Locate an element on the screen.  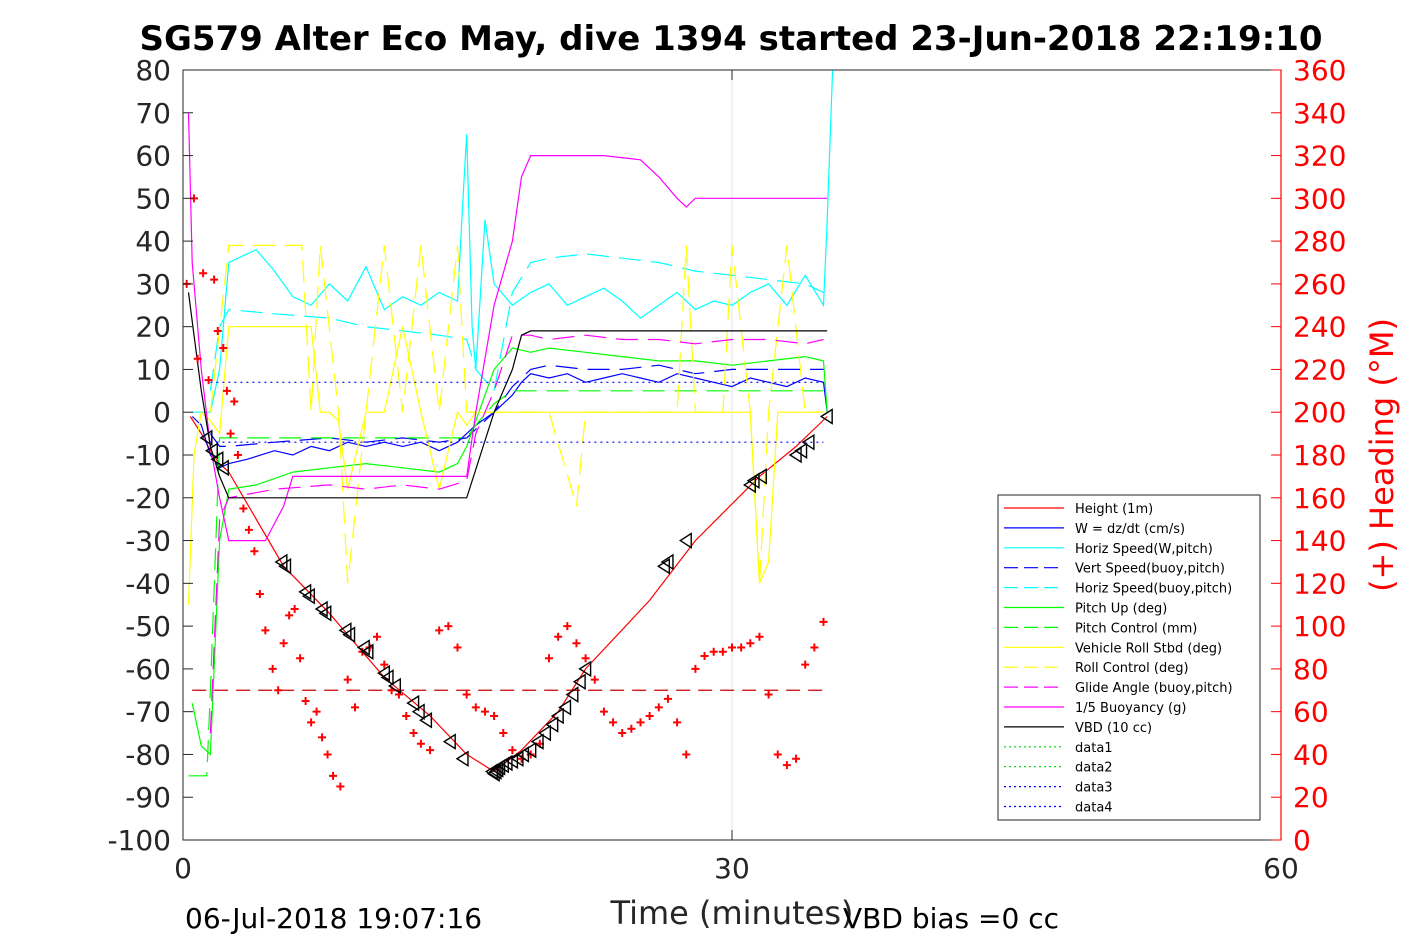
series-line-w-dz-dt-cm-s is located at coordinates (509, 421).